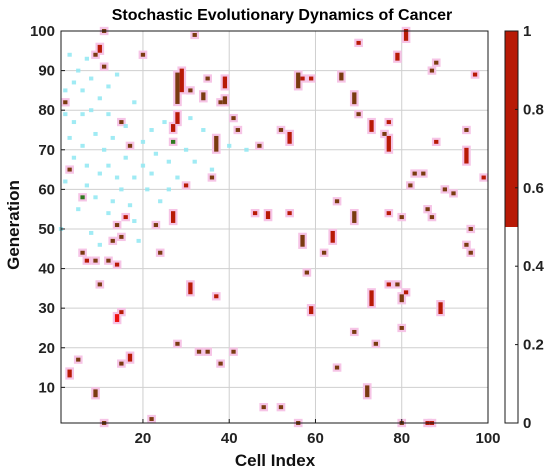  What do you see at coordinates (275, 460) in the screenshot?
I see `x-axis-title: Cell Index` at bounding box center [275, 460].